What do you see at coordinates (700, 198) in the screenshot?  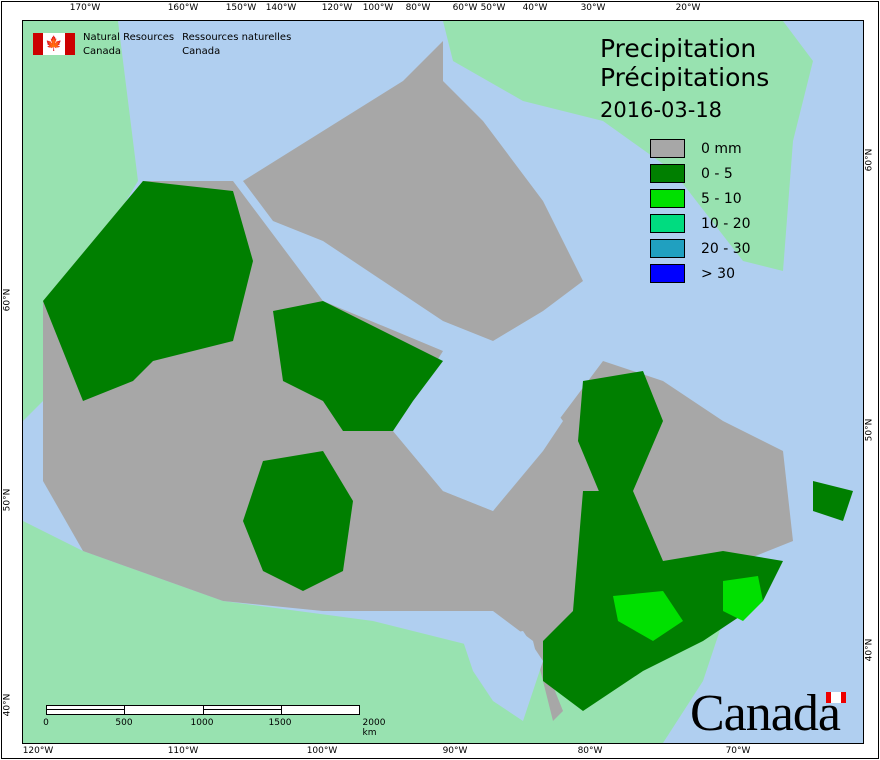 I see `legend-item: 5 - 10` at bounding box center [700, 198].